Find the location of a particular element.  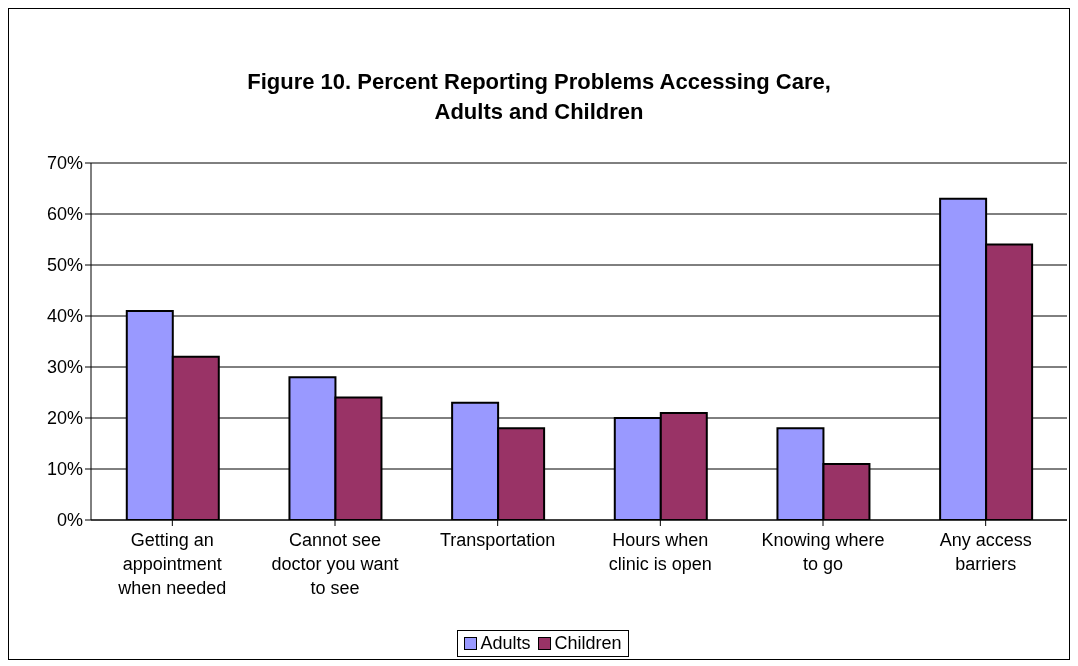

x-tick-label: Getting an appointment when needed is located at coordinates (172, 564).